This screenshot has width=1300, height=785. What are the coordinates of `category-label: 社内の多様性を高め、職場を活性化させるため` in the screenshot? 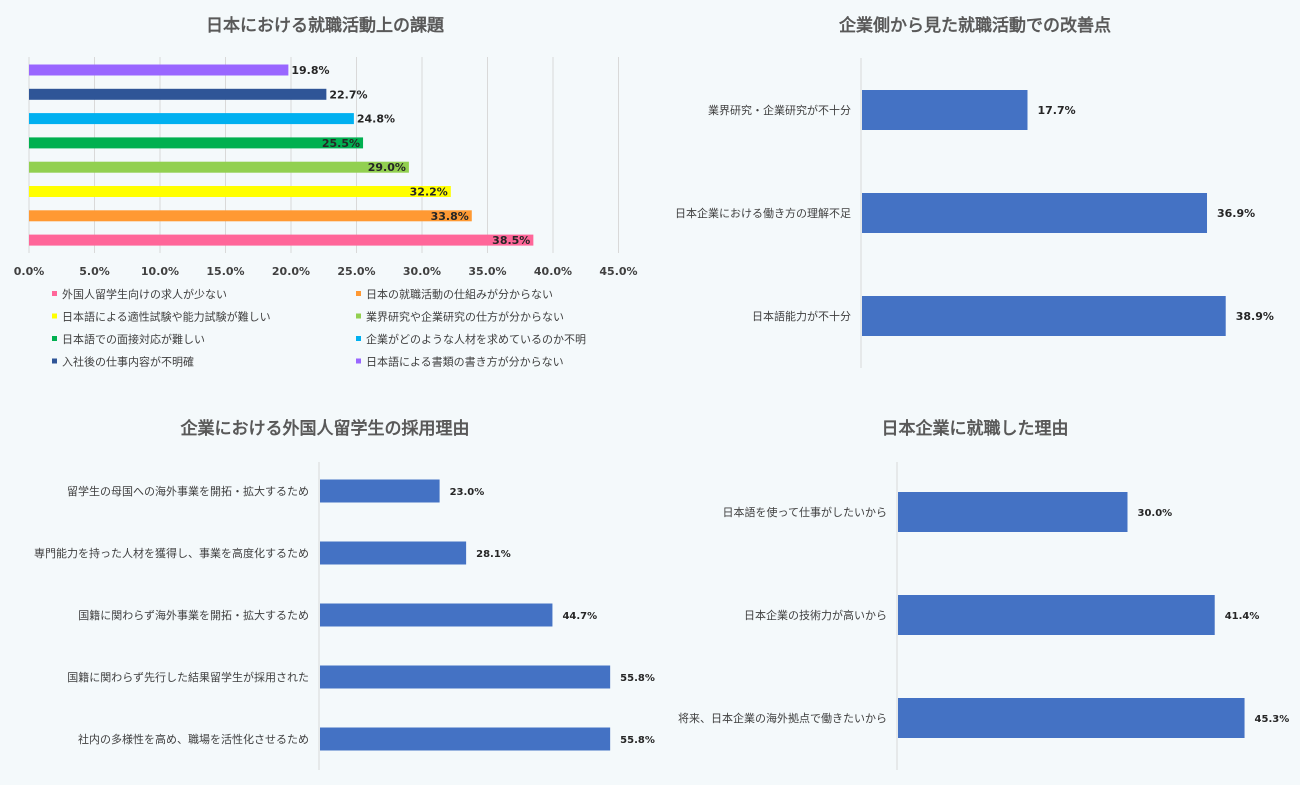 It's located at (193, 739).